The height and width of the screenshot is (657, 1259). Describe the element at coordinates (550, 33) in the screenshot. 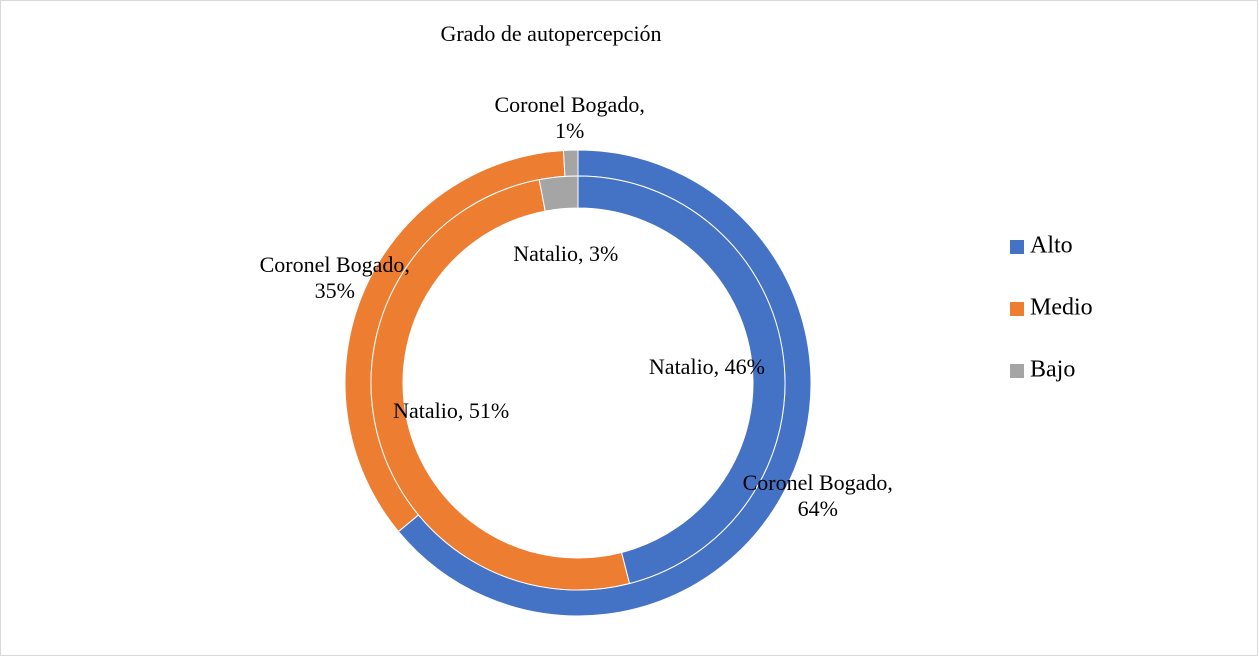

I see `chart-title: Grado de autopercepción` at that location.